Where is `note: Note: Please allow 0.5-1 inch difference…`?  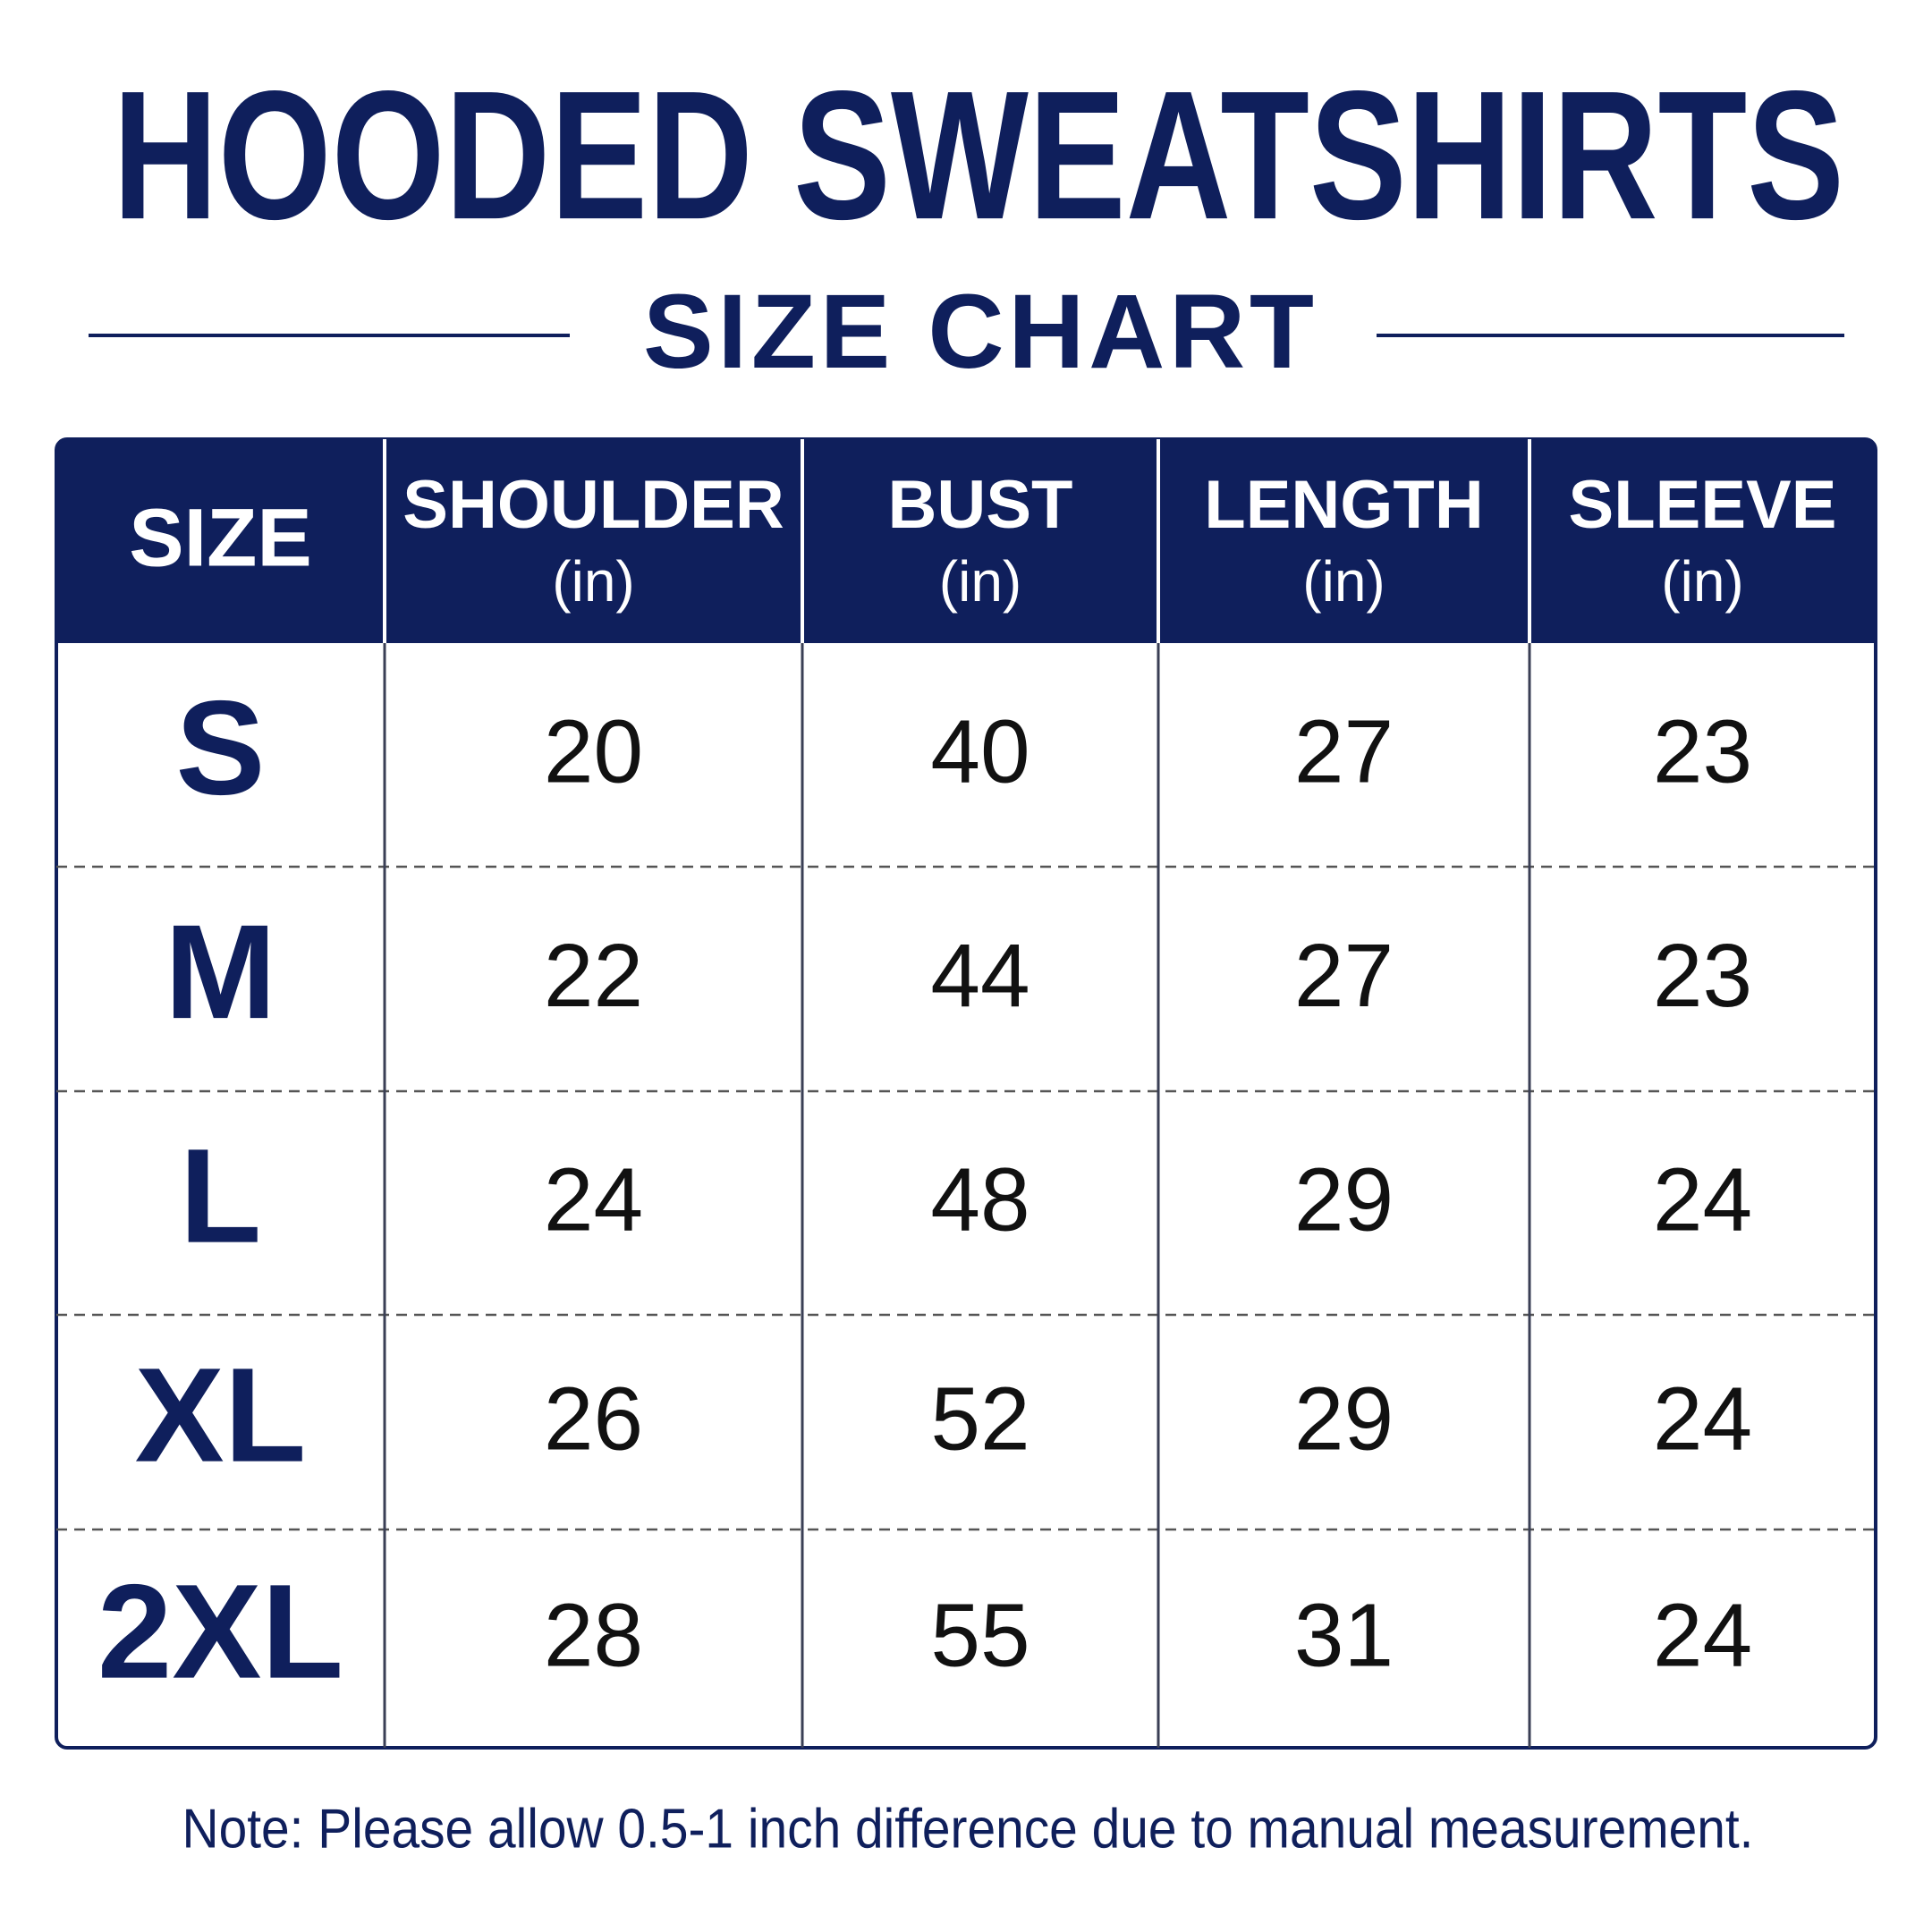
note: Note: Please allow 0.5-1 inch difference… is located at coordinates (968, 1829).